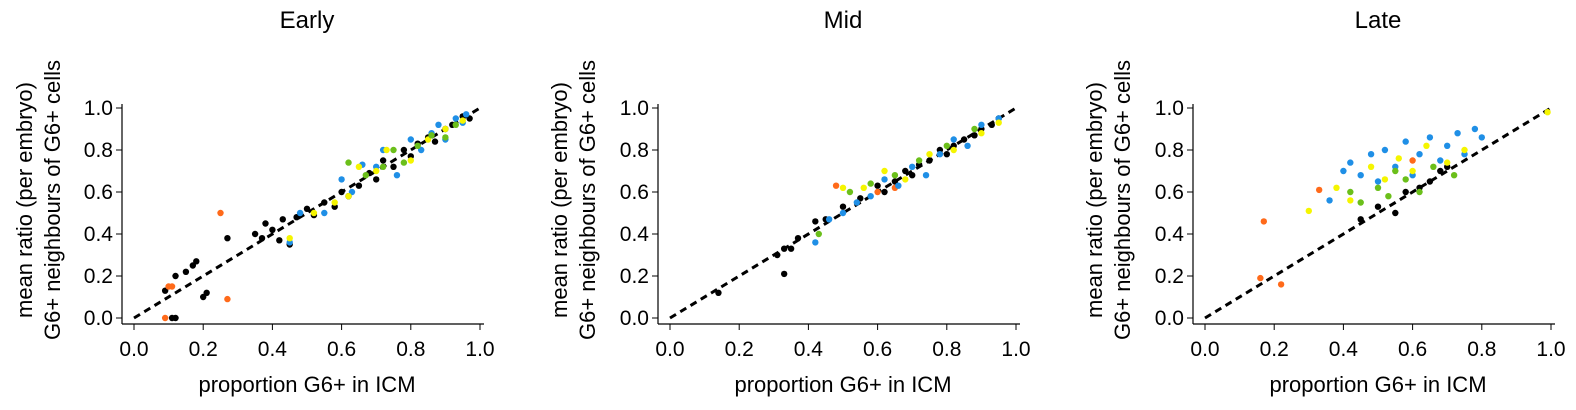 The image size is (1576, 410). I want to click on chart-title: Late, so click(1378, 20).